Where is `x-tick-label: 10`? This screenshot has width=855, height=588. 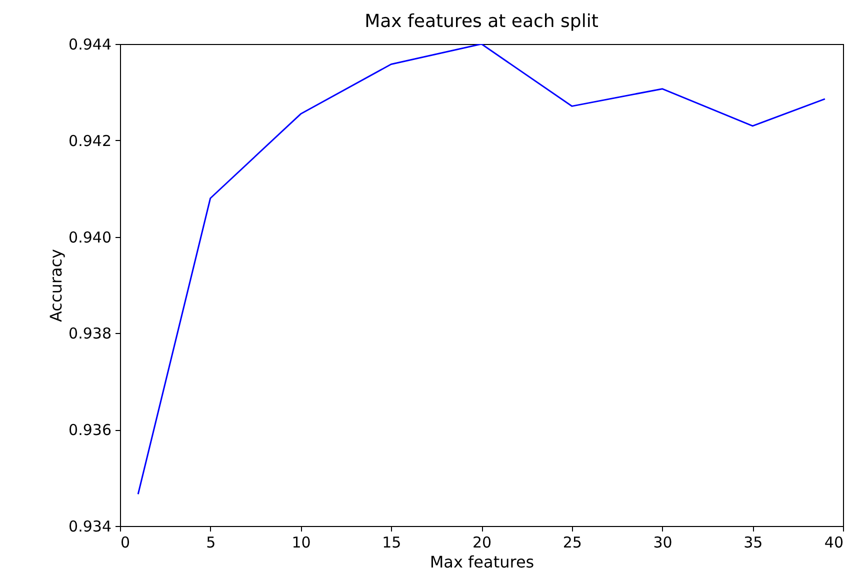 x-tick-label: 10 is located at coordinates (301, 543).